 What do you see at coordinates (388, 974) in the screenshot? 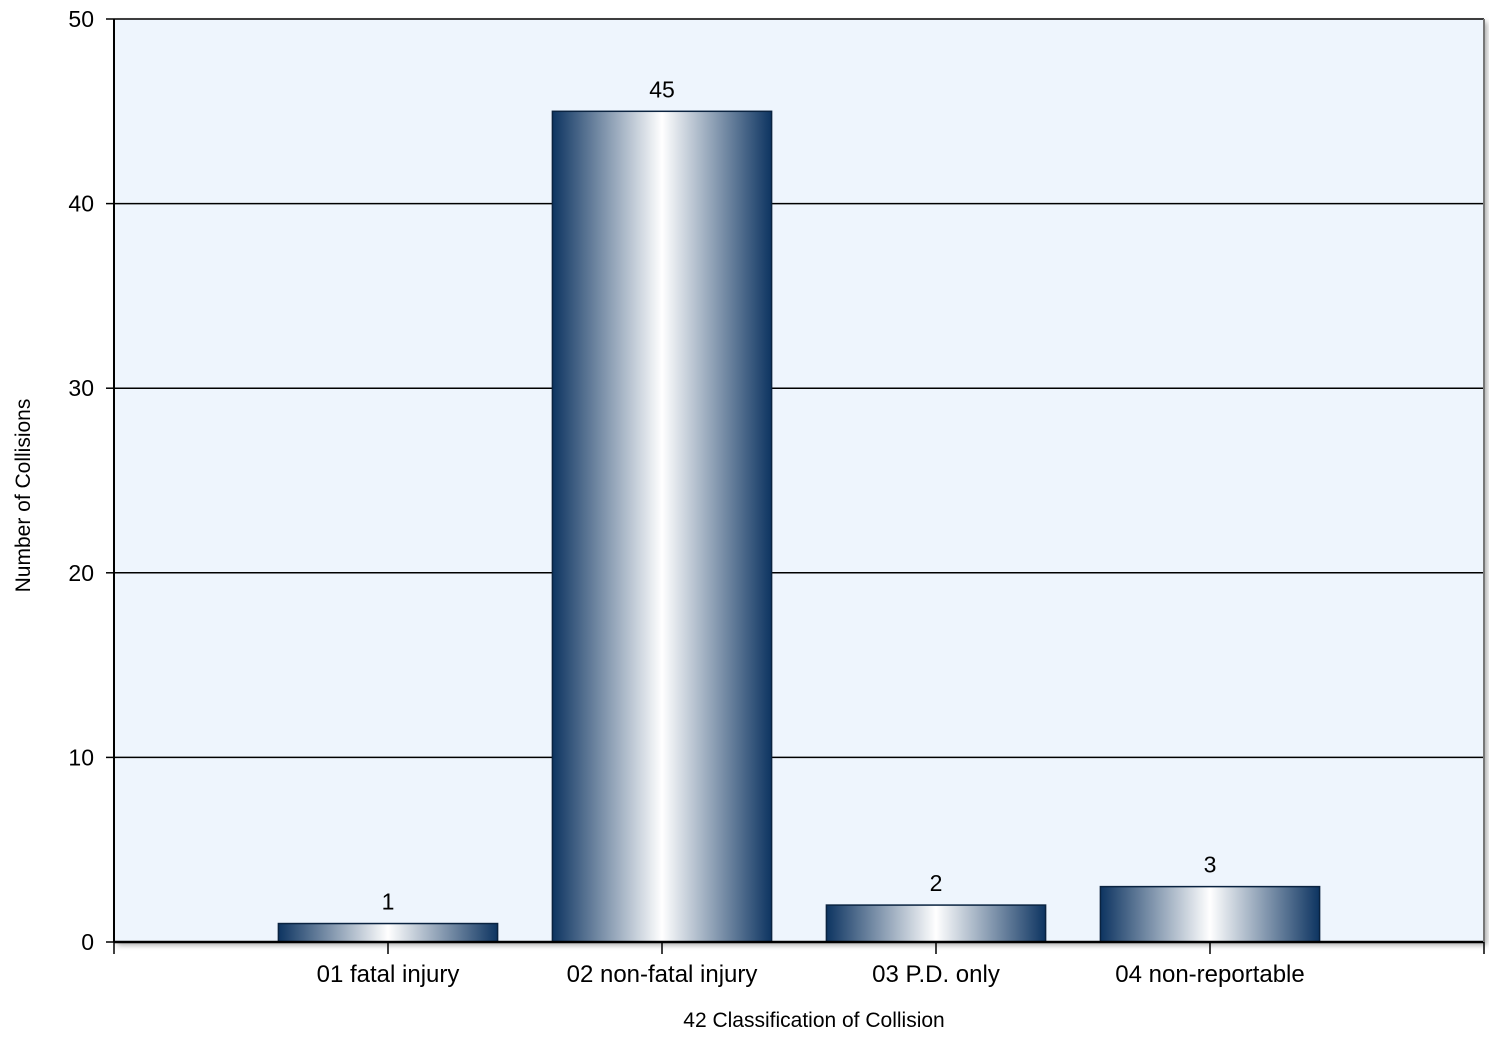
I see `x-tick-label: 01 fatal injury` at bounding box center [388, 974].